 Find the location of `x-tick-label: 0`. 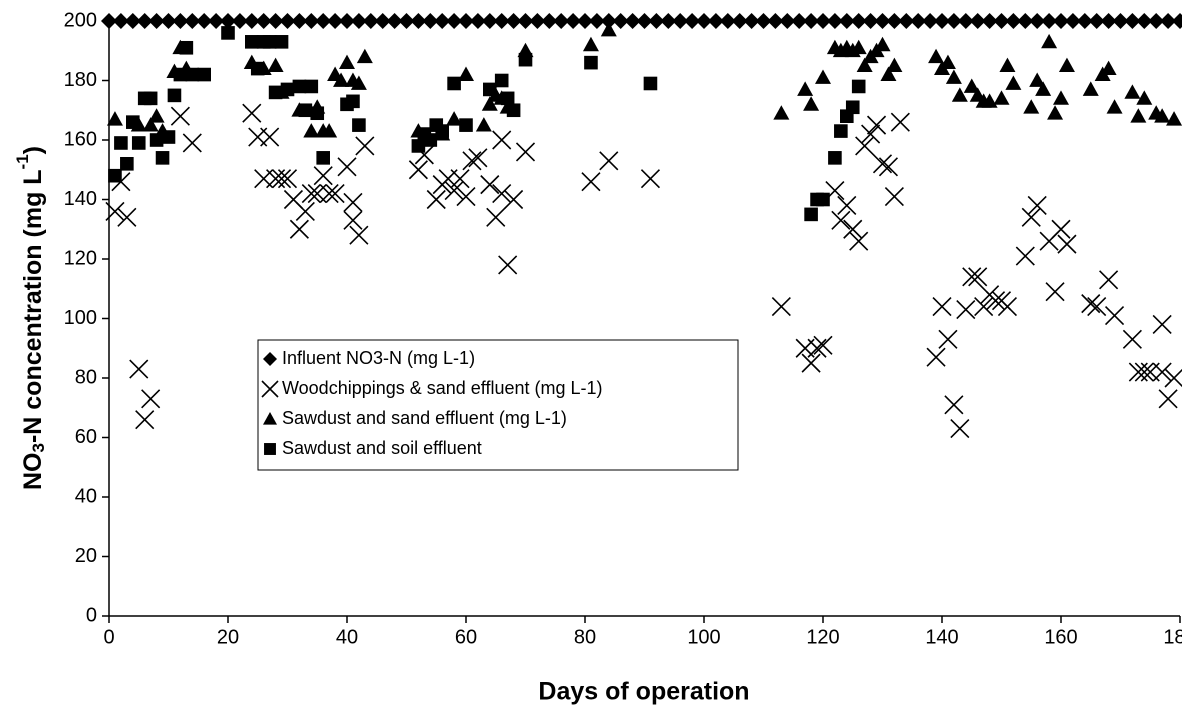

x-tick-label: 0 is located at coordinates (108, 637).